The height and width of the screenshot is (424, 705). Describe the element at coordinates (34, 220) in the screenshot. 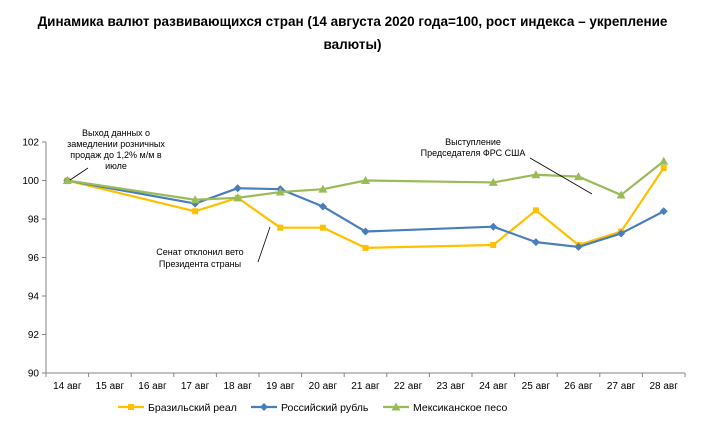

I see `y-tick-label: 98` at that location.